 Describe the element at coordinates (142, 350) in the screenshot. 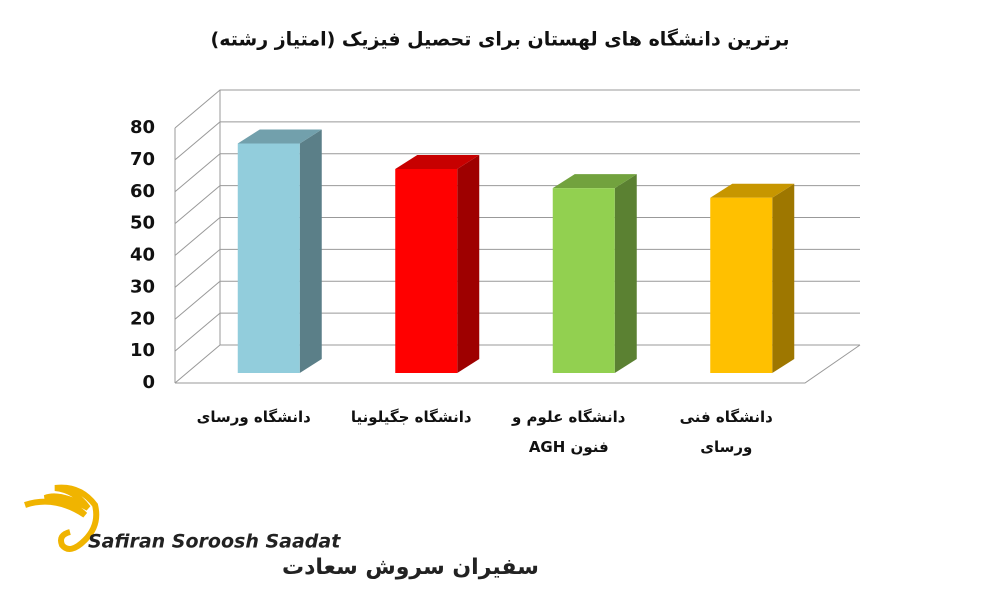

I see `y-tick-label: 10` at that location.